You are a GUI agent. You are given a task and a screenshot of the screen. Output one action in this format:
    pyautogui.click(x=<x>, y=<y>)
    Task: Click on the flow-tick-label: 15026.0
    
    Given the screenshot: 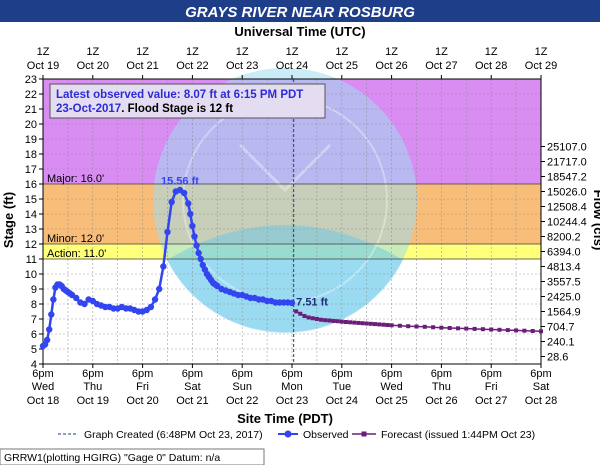 What is the action you would take?
    pyautogui.click(x=567, y=193)
    